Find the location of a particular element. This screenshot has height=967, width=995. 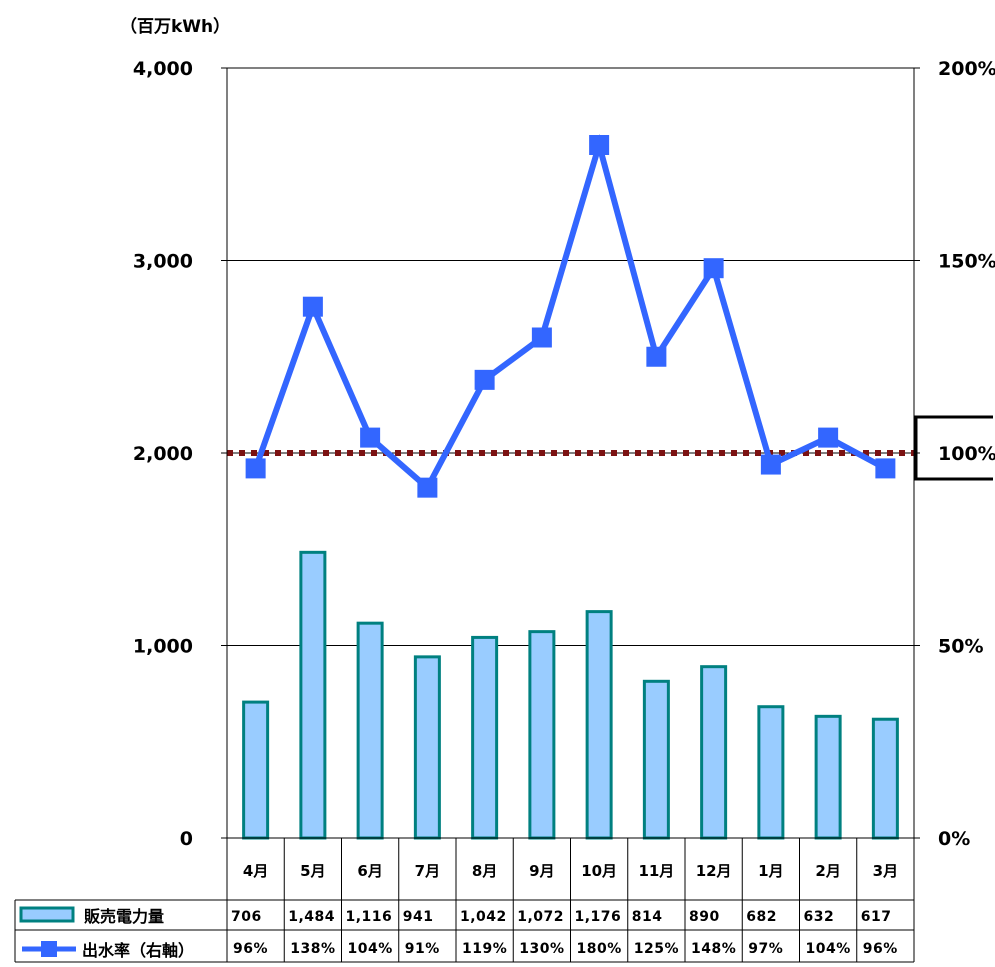

category-label: 7月 is located at coordinates (427, 871).